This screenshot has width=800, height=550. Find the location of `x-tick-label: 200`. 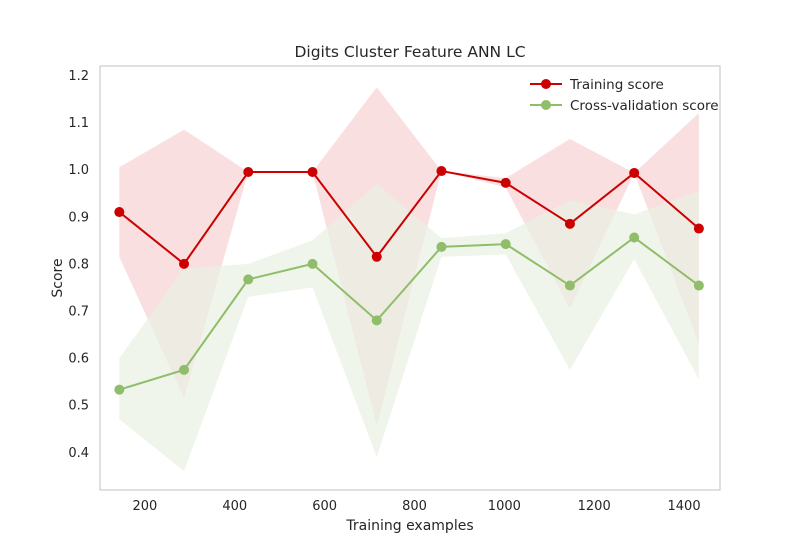

x-tick-label: 200 is located at coordinates (145, 506).